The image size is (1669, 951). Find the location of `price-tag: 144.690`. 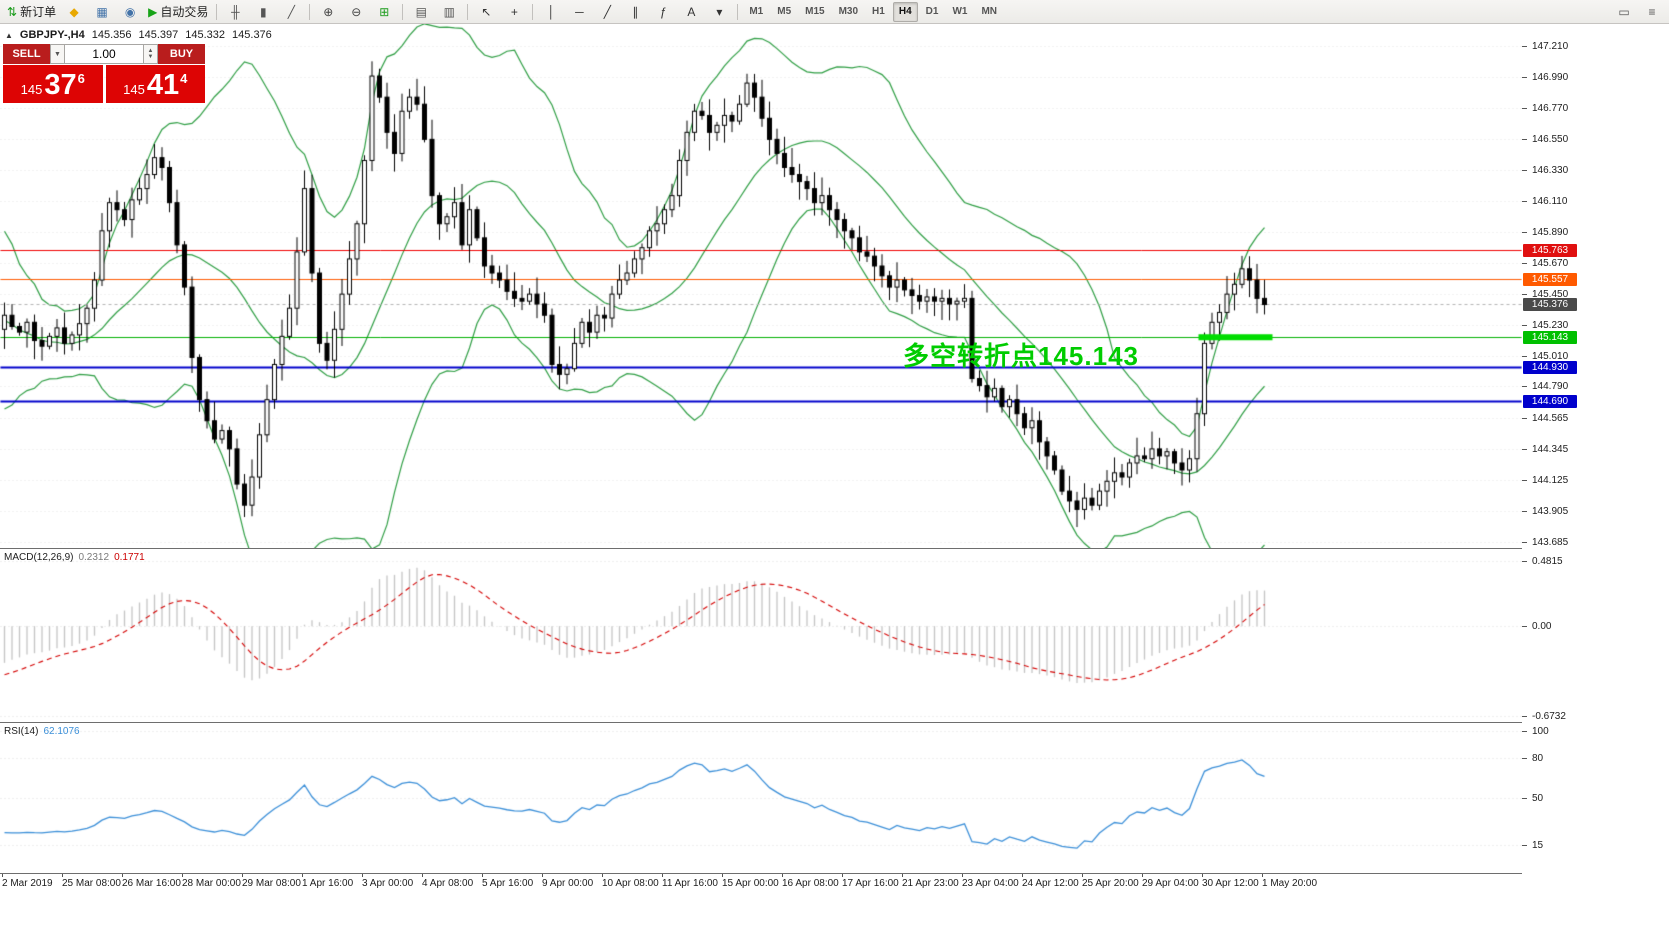

price-tag: 144.690 is located at coordinates (1550, 401).